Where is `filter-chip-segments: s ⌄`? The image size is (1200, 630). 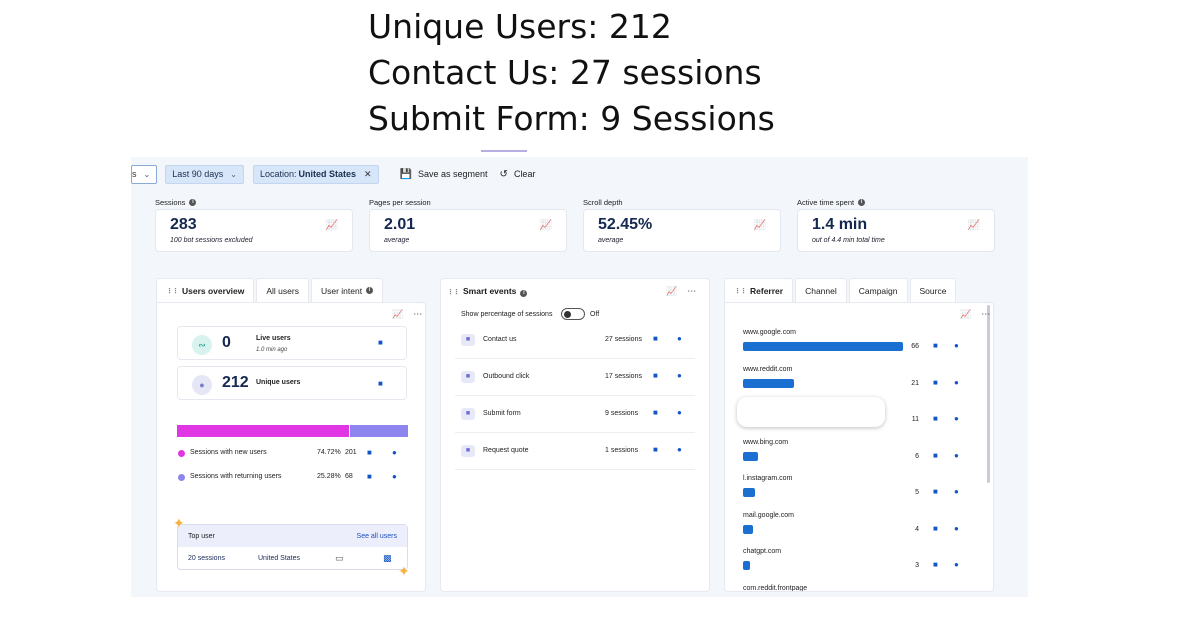
filter-chip-segments: s ⌄ is located at coordinates (144, 174).